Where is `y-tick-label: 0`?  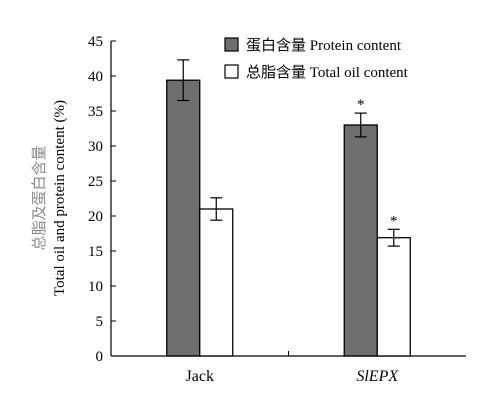 y-tick-label: 0 is located at coordinates (100, 357).